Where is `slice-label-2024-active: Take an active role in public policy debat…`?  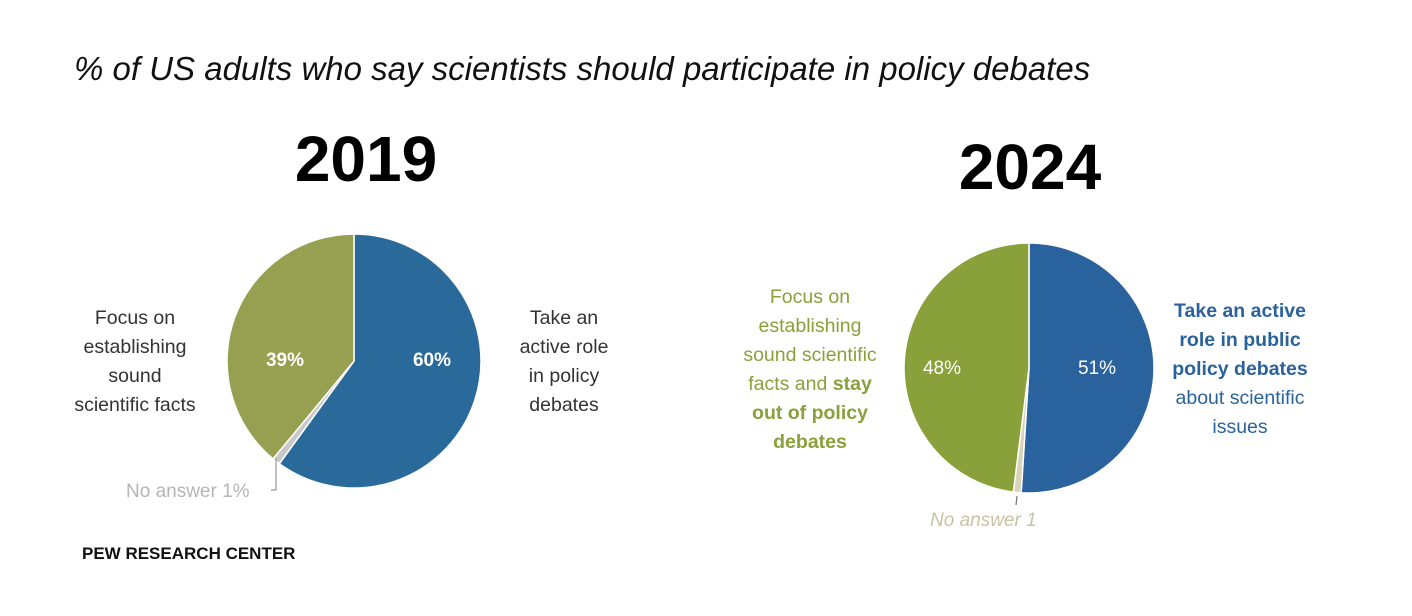
slice-label-2024-active: Take an active role in public policy debat… is located at coordinates (1239, 369).